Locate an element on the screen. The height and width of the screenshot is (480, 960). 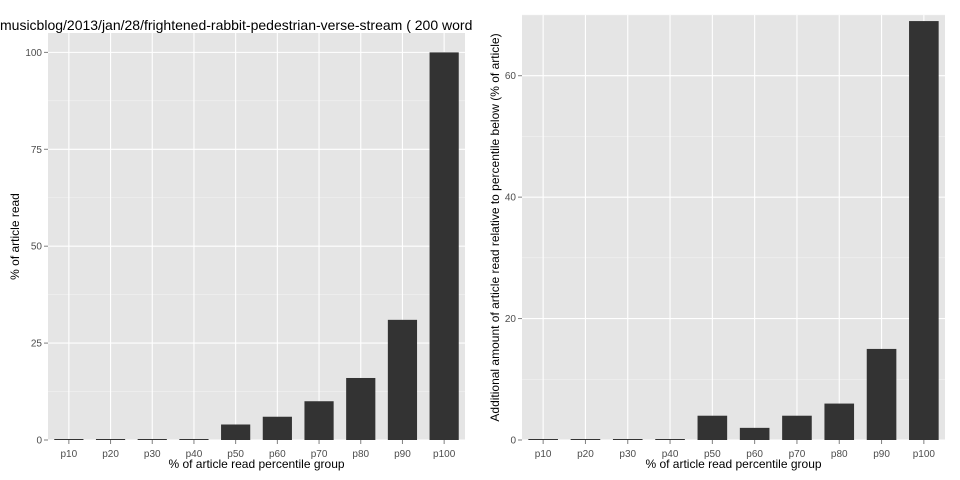
y-tick-label: 75 is located at coordinates (37, 150).